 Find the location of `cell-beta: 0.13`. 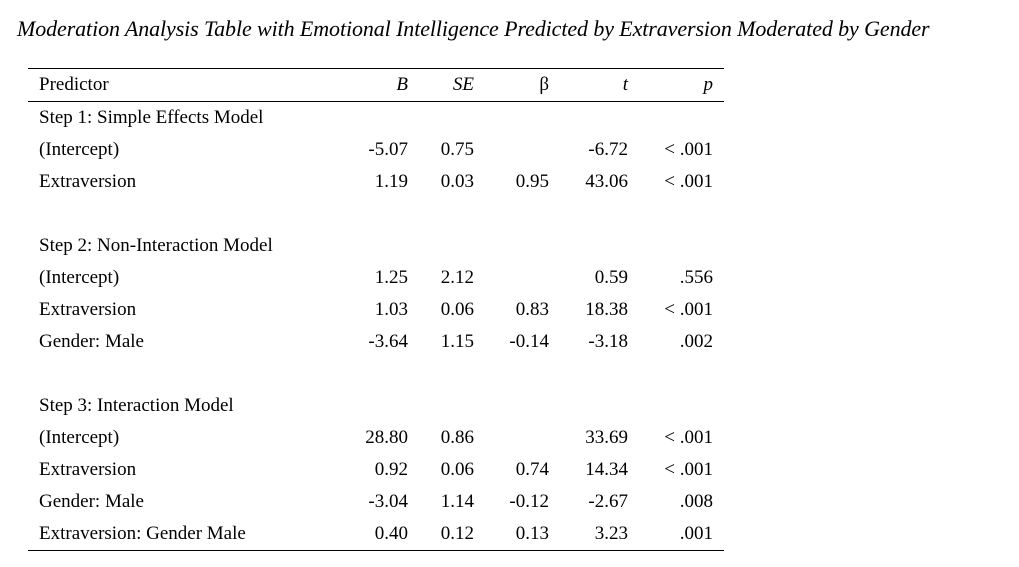

cell-beta: 0.13 is located at coordinates (532, 533).